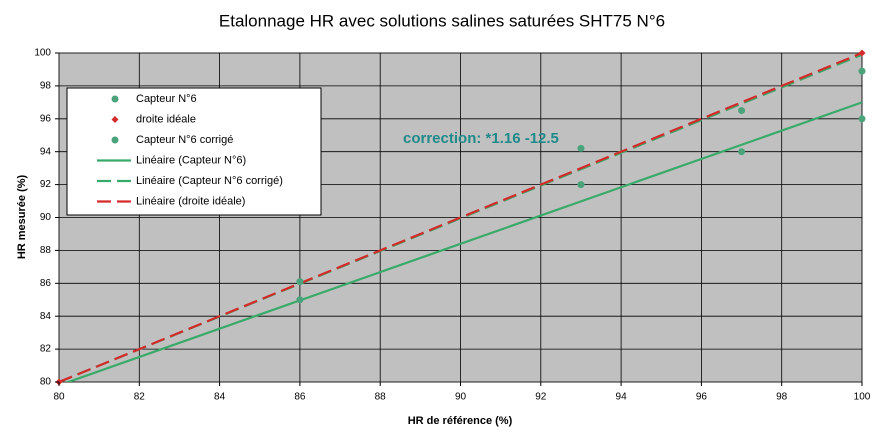 The width and height of the screenshot is (884, 441). What do you see at coordinates (166, 119) in the screenshot?
I see `legend-label: droite idéale` at bounding box center [166, 119].